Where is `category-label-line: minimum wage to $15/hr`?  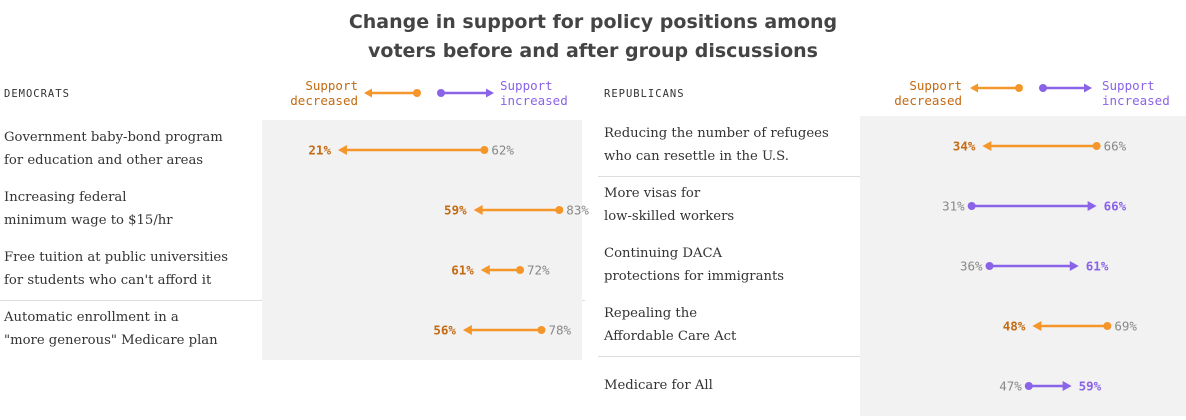 category-label-line: minimum wage to $15/hr is located at coordinates (88, 220).